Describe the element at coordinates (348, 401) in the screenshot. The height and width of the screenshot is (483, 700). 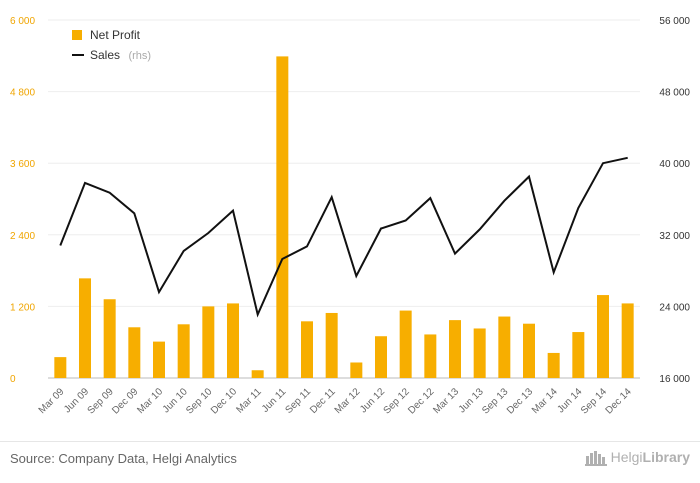
I see `x-tick-label: Mar 12` at that location.